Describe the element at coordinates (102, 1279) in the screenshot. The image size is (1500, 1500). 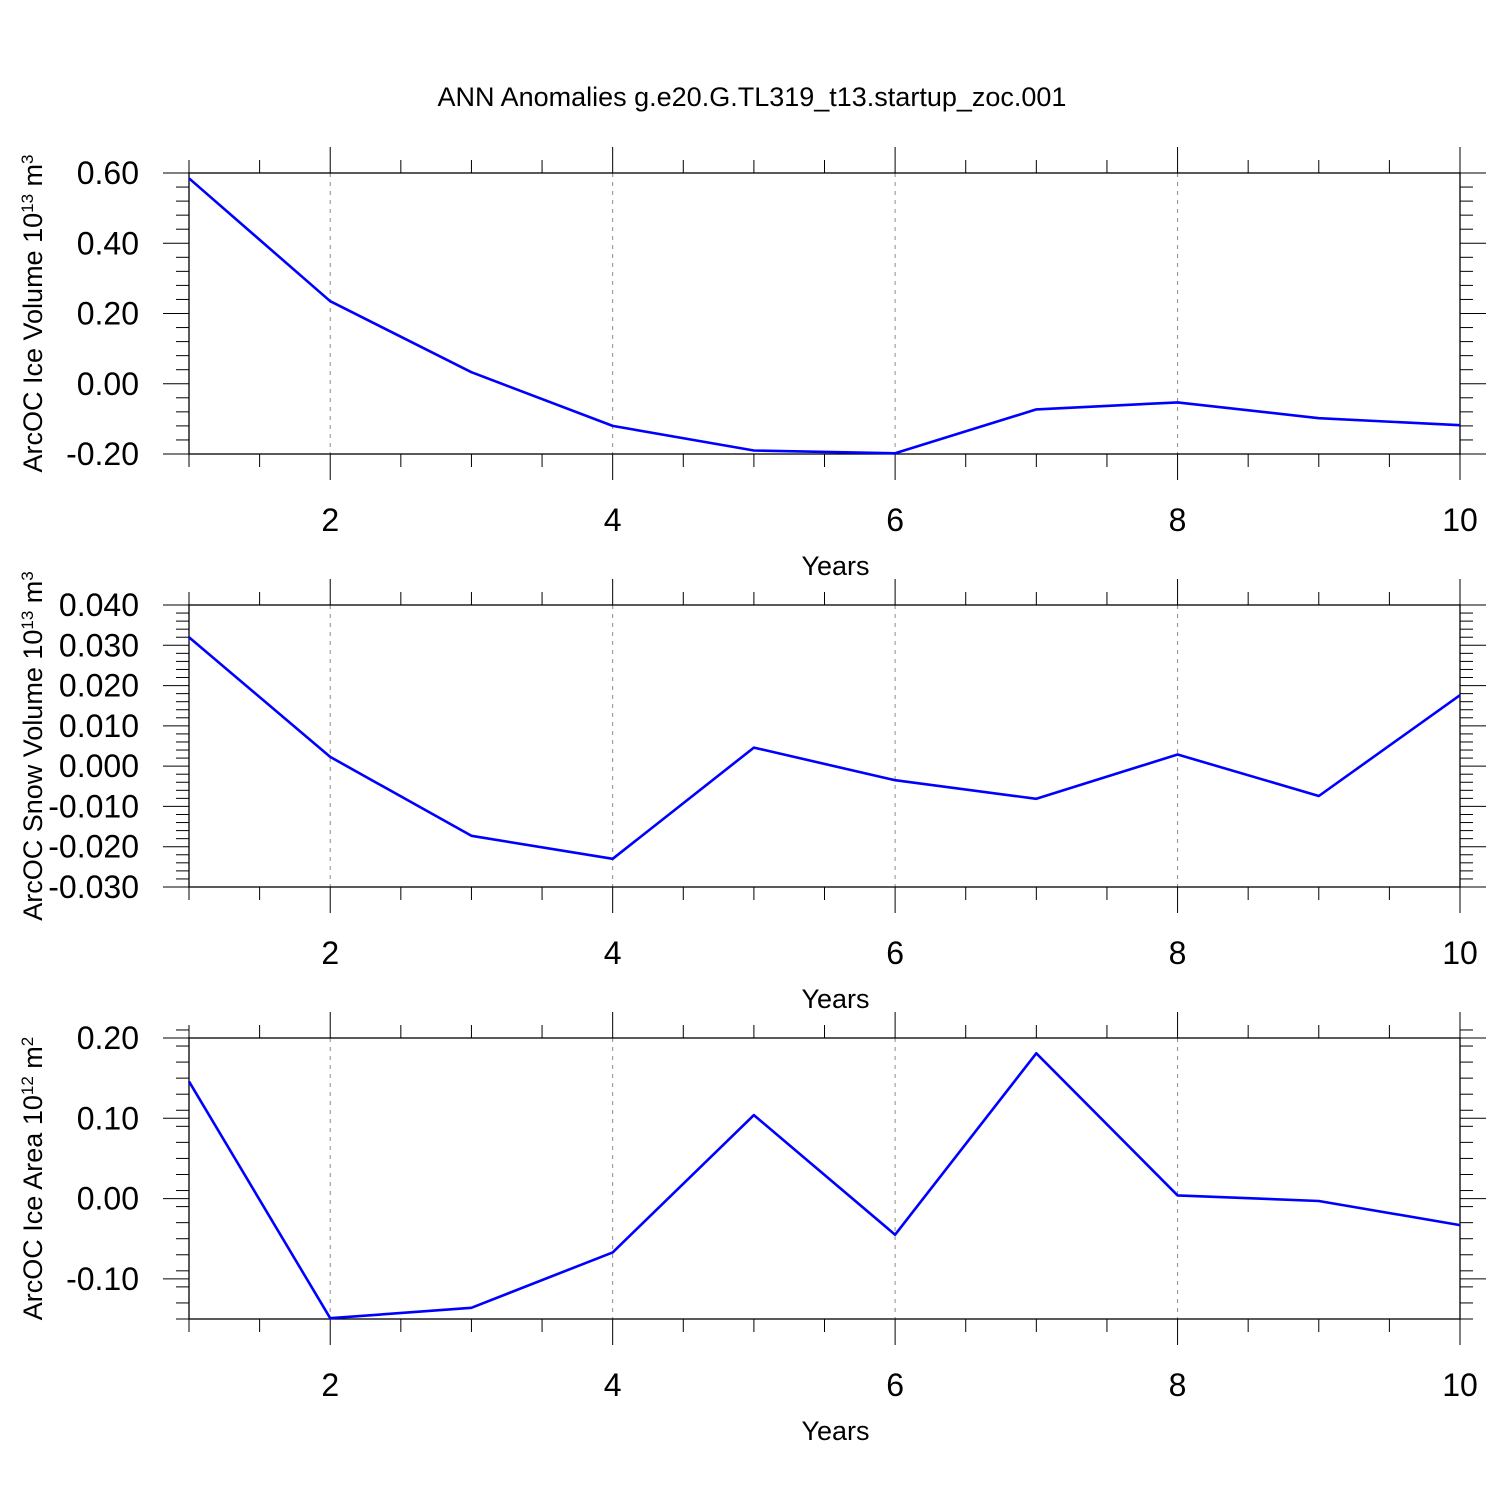
I see `y-tick-label: -0.10` at that location.